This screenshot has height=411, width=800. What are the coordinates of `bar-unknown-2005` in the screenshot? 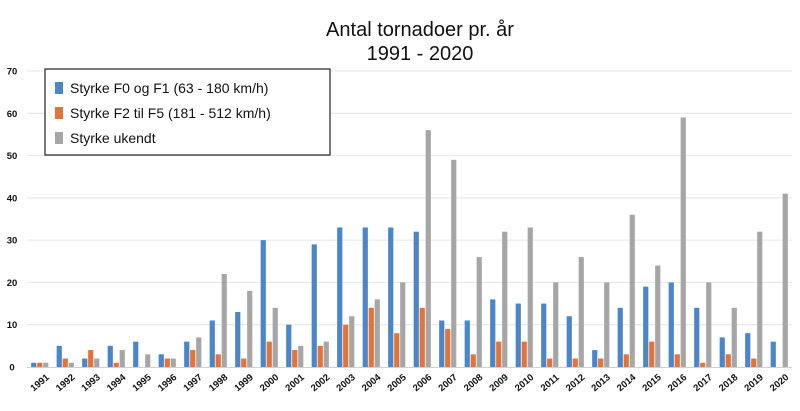 It's located at (403, 324).